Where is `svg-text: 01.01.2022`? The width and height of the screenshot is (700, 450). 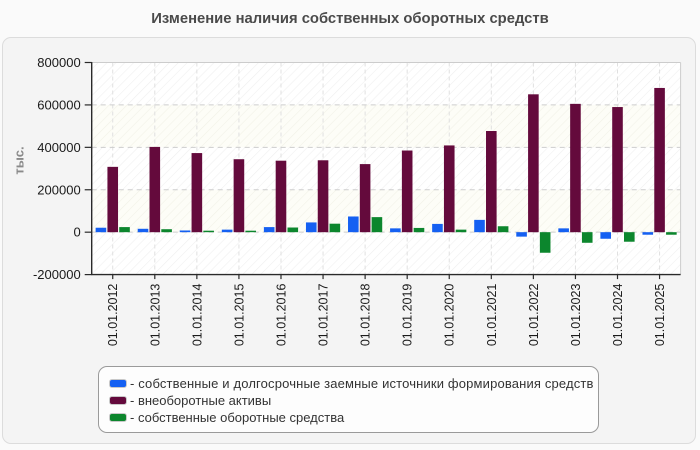 svg-text: 01.01.2022 is located at coordinates (534, 315).